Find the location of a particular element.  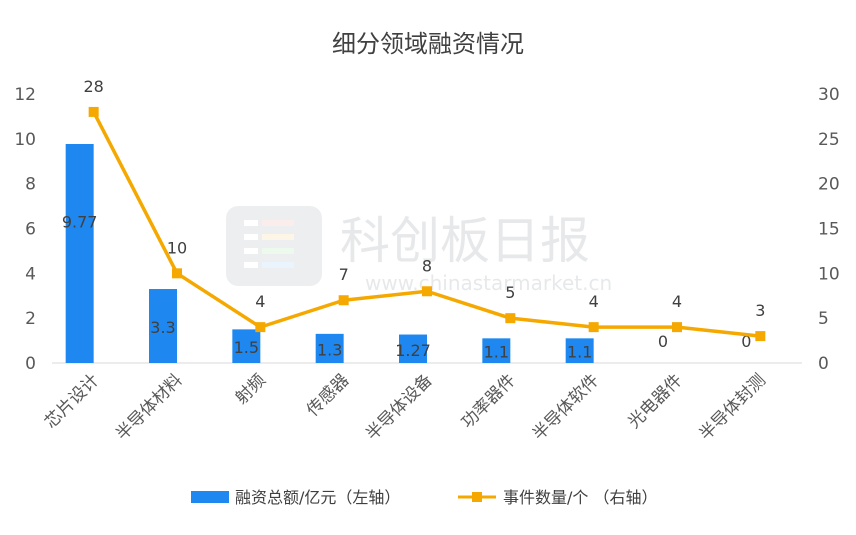

bar-data-label: 1.5 is located at coordinates (246, 347).